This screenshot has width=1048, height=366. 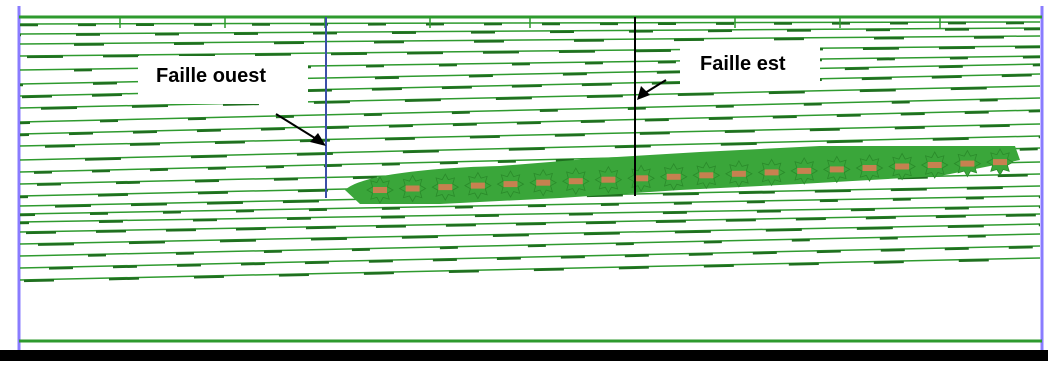 What do you see at coordinates (300, 129) in the screenshot?
I see `arrow-west-fault` at bounding box center [300, 129].